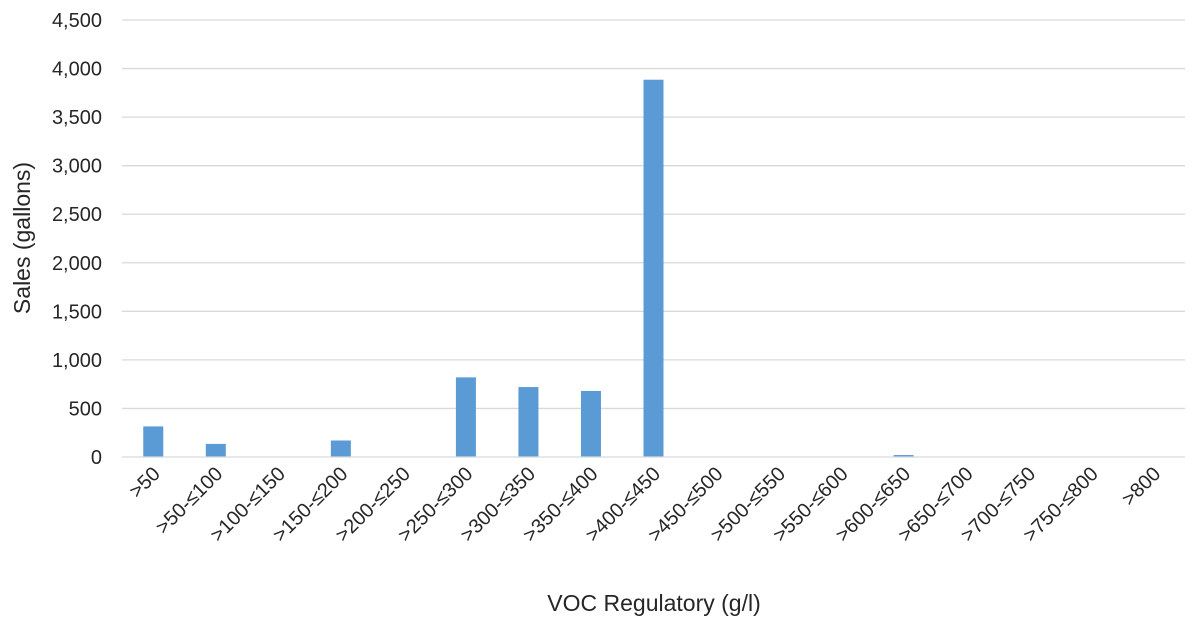  What do you see at coordinates (96, 458) in the screenshot?
I see `y-tick-label: 0` at bounding box center [96, 458].